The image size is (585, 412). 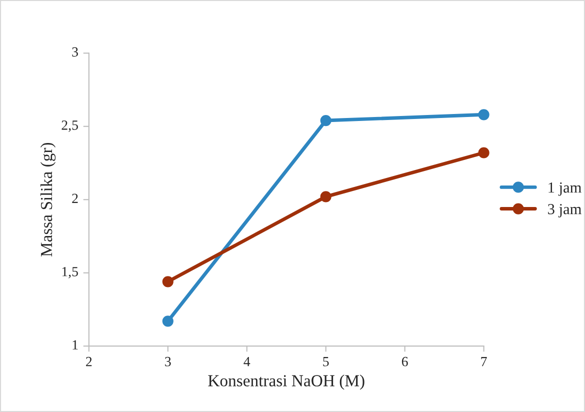 What do you see at coordinates (326, 361) in the screenshot?
I see `x-tick-label: 5` at bounding box center [326, 361].